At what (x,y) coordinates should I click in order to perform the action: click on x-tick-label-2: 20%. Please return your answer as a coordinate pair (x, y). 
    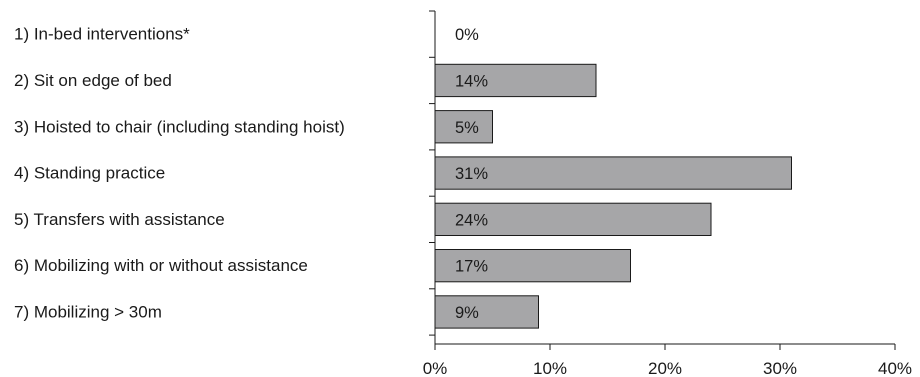
    Looking at the image, I should click on (665, 368).